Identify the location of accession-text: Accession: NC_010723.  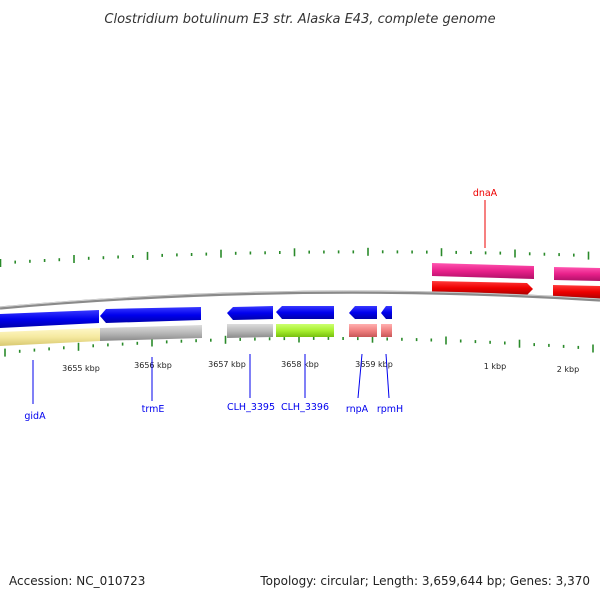
(77, 581).